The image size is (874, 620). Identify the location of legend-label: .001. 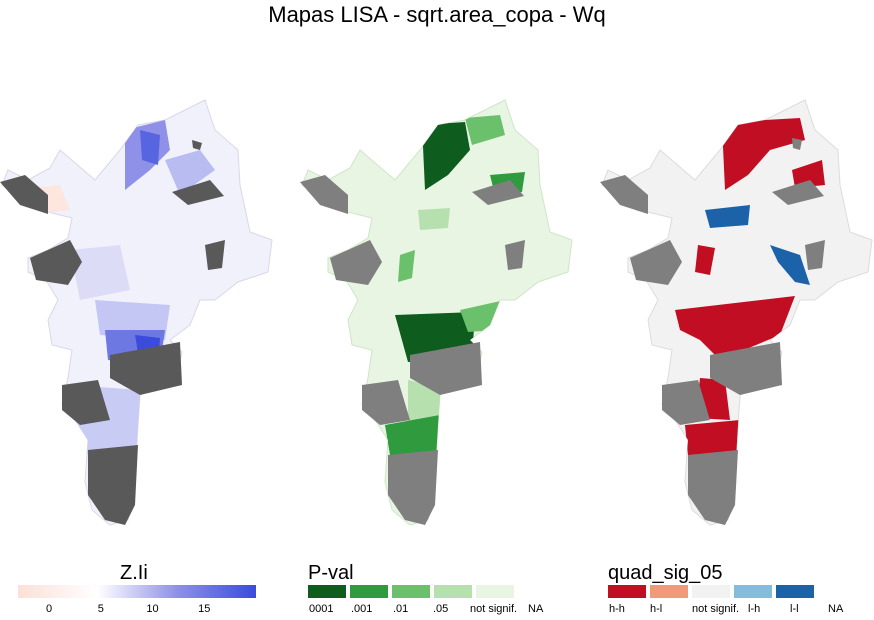
(362, 609).